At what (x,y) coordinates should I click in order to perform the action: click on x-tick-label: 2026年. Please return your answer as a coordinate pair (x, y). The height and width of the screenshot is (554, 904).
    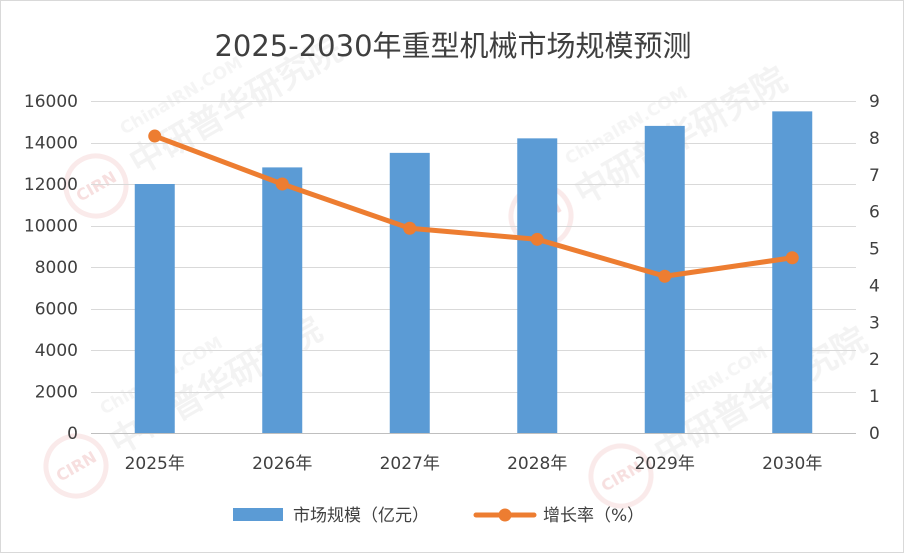
    Looking at the image, I should click on (282, 464).